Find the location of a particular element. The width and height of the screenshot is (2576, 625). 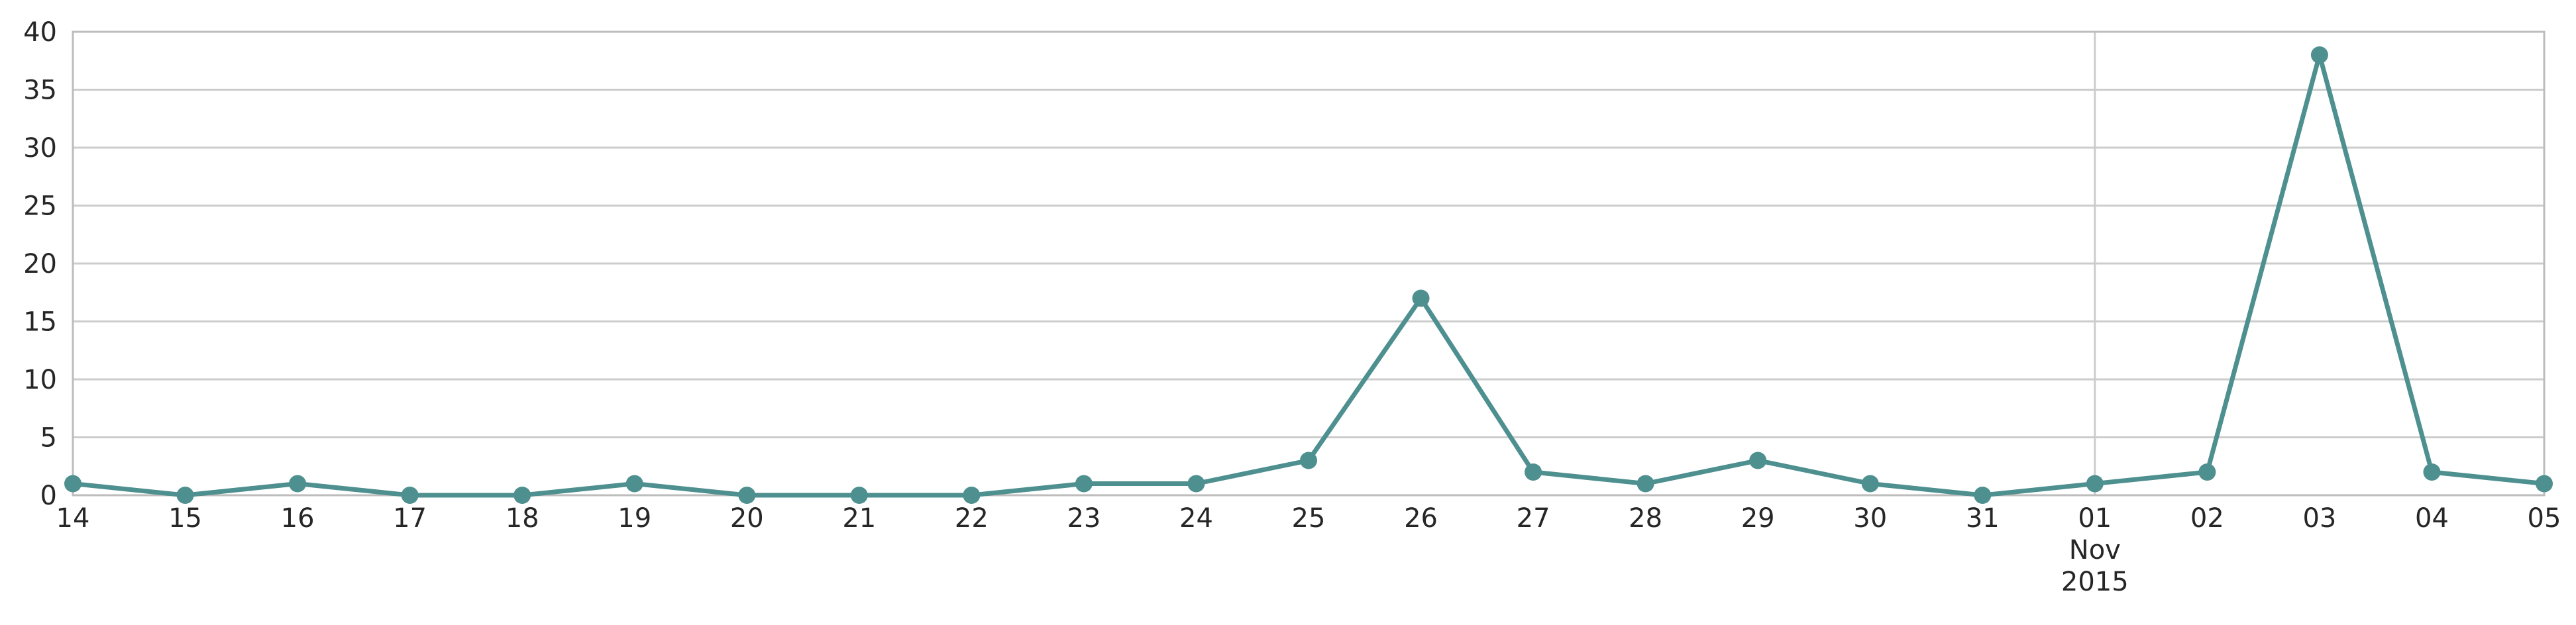

y-tick-label: 30 is located at coordinates (40, 148).